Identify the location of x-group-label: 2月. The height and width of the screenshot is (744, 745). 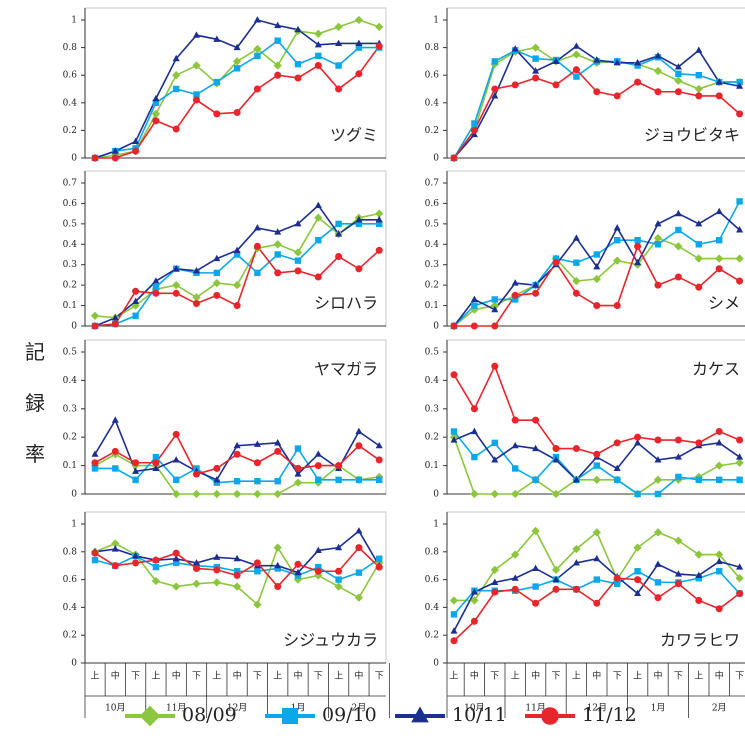
(719, 708).